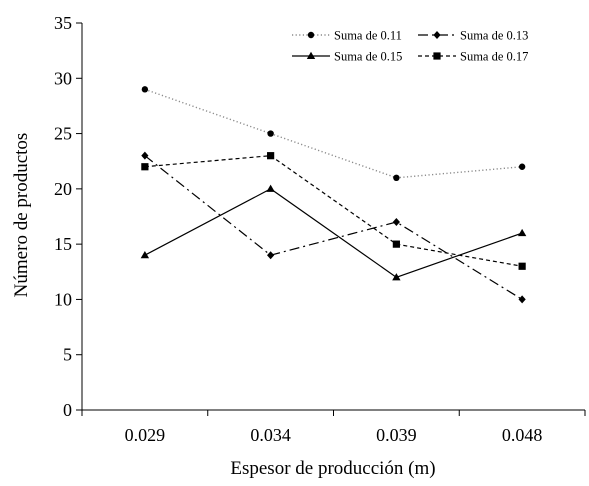 This screenshot has height=486, width=589. I want to click on legend-item: Suma de 0.13, so click(473, 36).